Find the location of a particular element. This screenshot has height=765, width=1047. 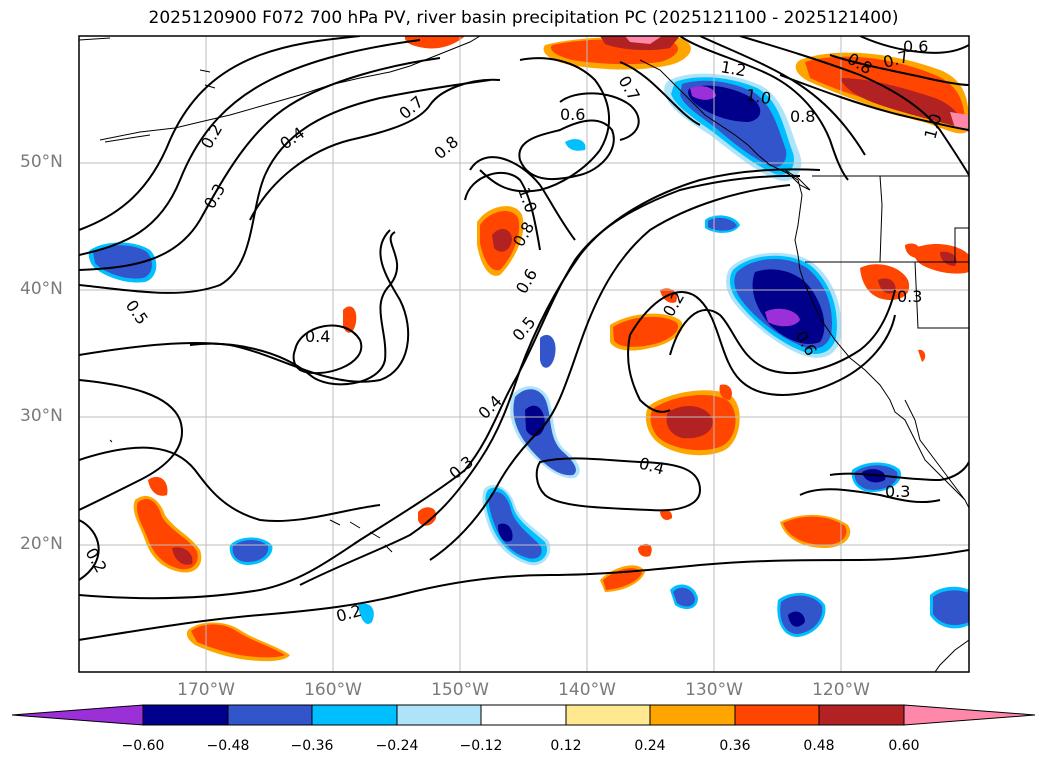

lat-label: 50°N is located at coordinates (41, 162).